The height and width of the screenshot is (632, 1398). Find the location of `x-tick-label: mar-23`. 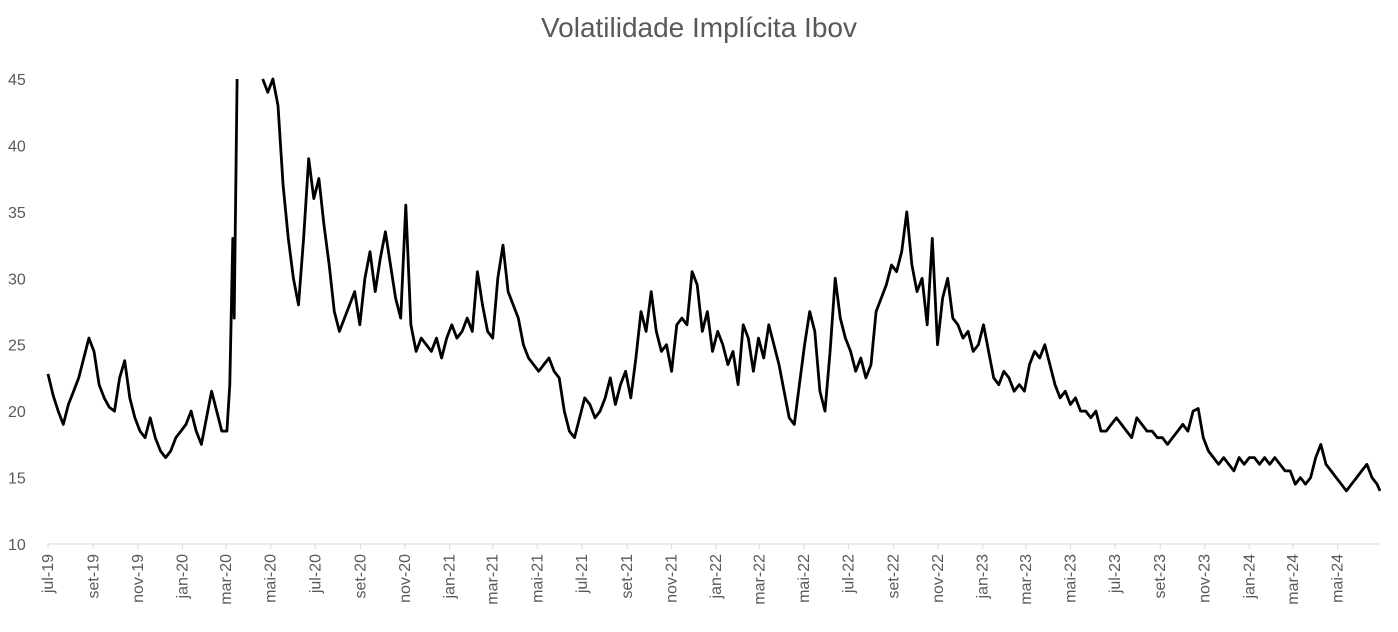

x-tick-label: mar-23 is located at coordinates (1026, 579).